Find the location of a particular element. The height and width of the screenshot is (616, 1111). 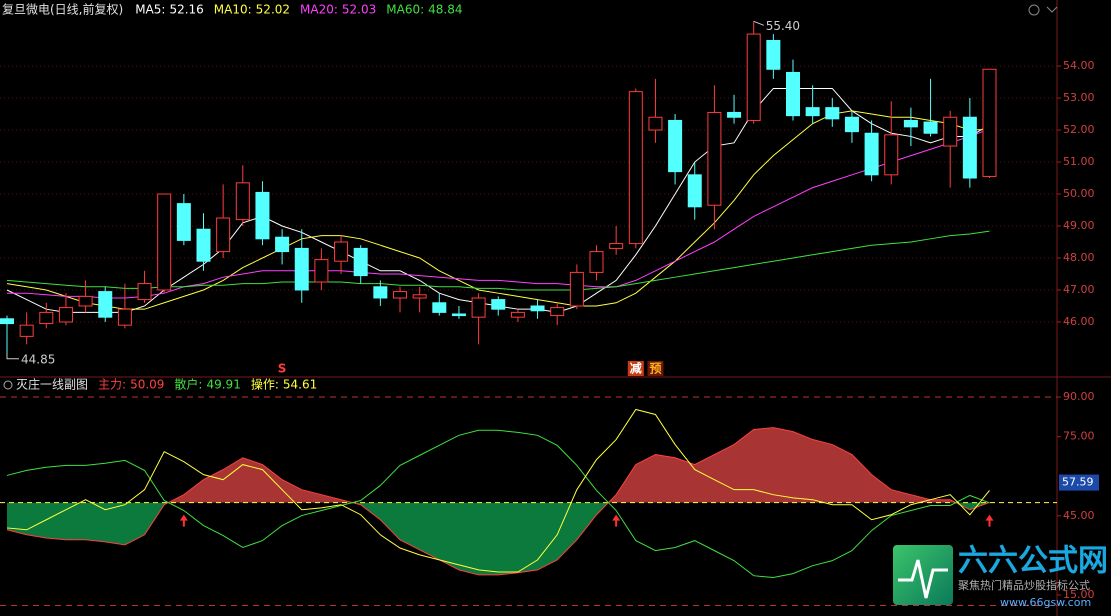

logo: 六六公式网 聚焦热门精品炒股指标公式 www.66gsw.com is located at coordinates (1000, 576).